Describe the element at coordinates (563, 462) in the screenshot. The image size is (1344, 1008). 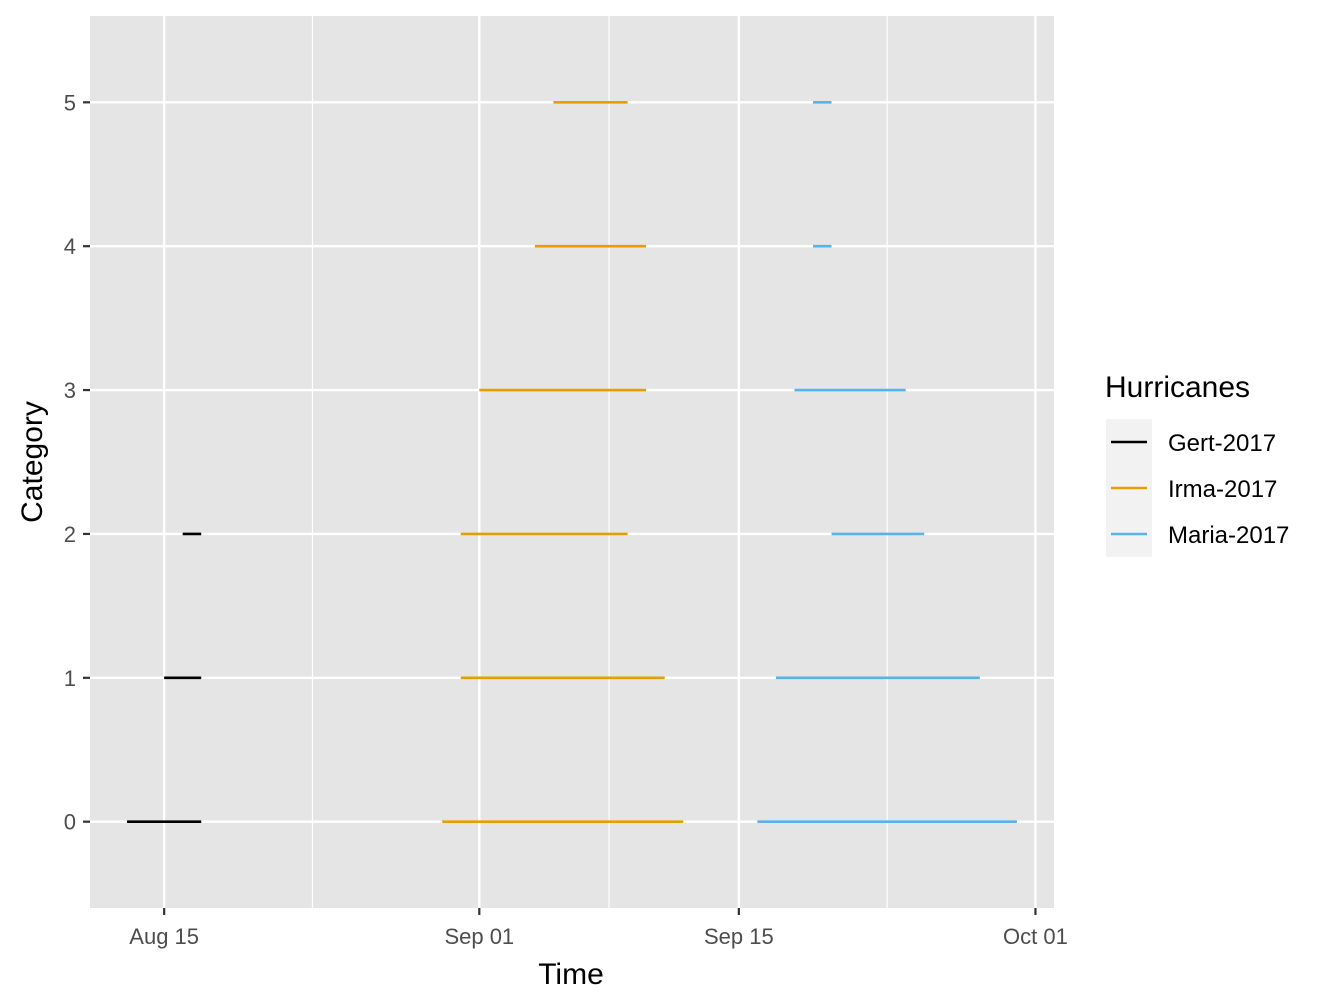
I see `series-irma-2017` at that location.